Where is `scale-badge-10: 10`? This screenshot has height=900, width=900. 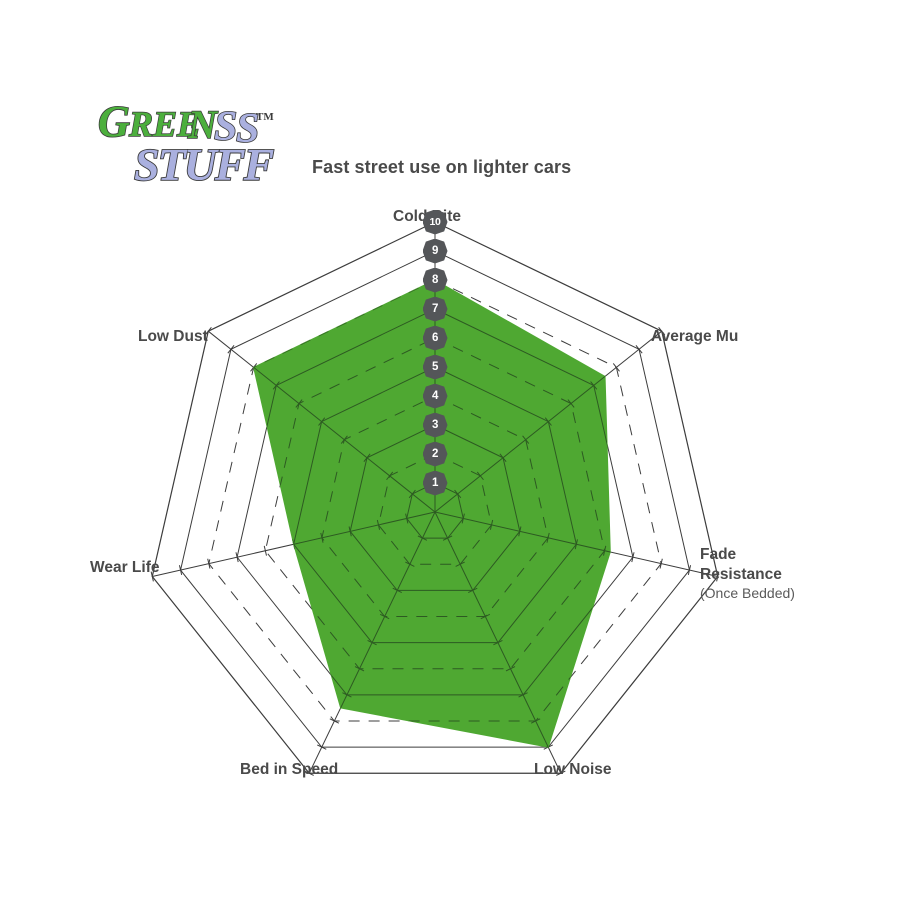
scale-badge-10: 10 is located at coordinates (435, 222).